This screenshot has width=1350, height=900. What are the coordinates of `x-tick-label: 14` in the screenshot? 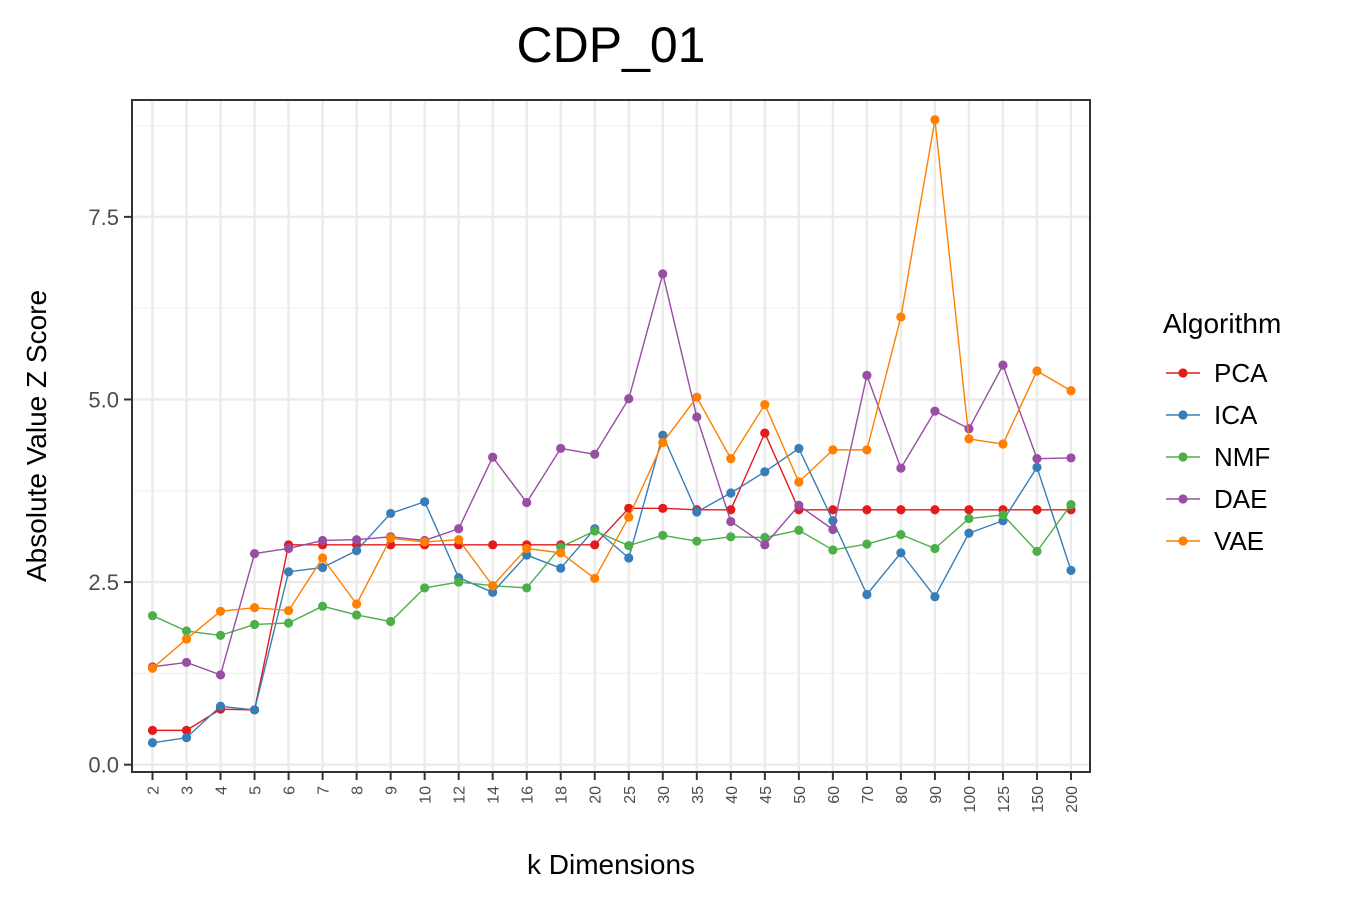 It's located at (494, 795).